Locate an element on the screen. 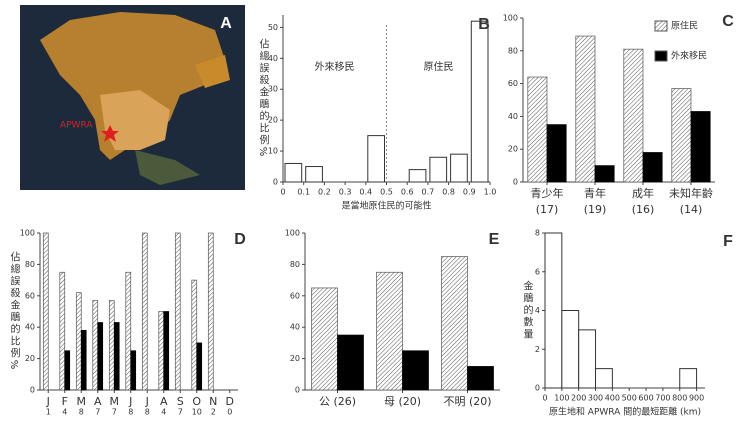 The height and width of the screenshot is (426, 750). x-tick-label: 青少年 is located at coordinates (547, 193).